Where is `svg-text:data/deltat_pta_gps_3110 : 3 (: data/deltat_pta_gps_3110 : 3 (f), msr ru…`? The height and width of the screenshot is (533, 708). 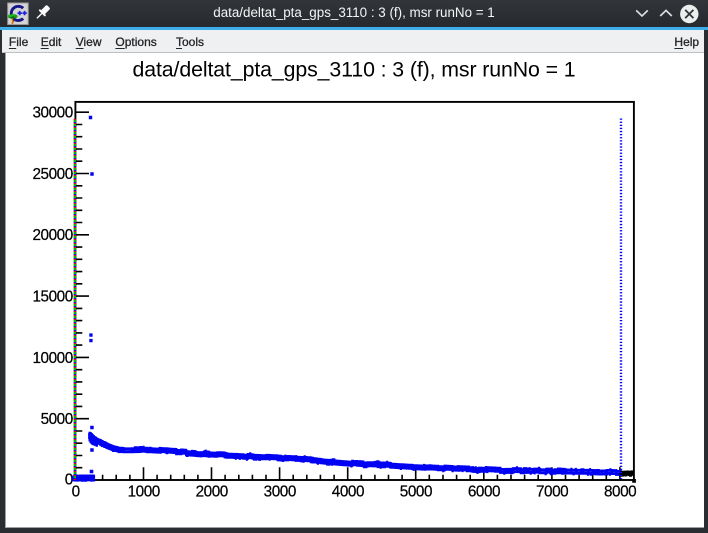
svg-text:data/deltat_pta_gps_3110 : 3 (: data/deltat_pta_gps_3110 : 3 (f), msr ru… is located at coordinates (353, 70).